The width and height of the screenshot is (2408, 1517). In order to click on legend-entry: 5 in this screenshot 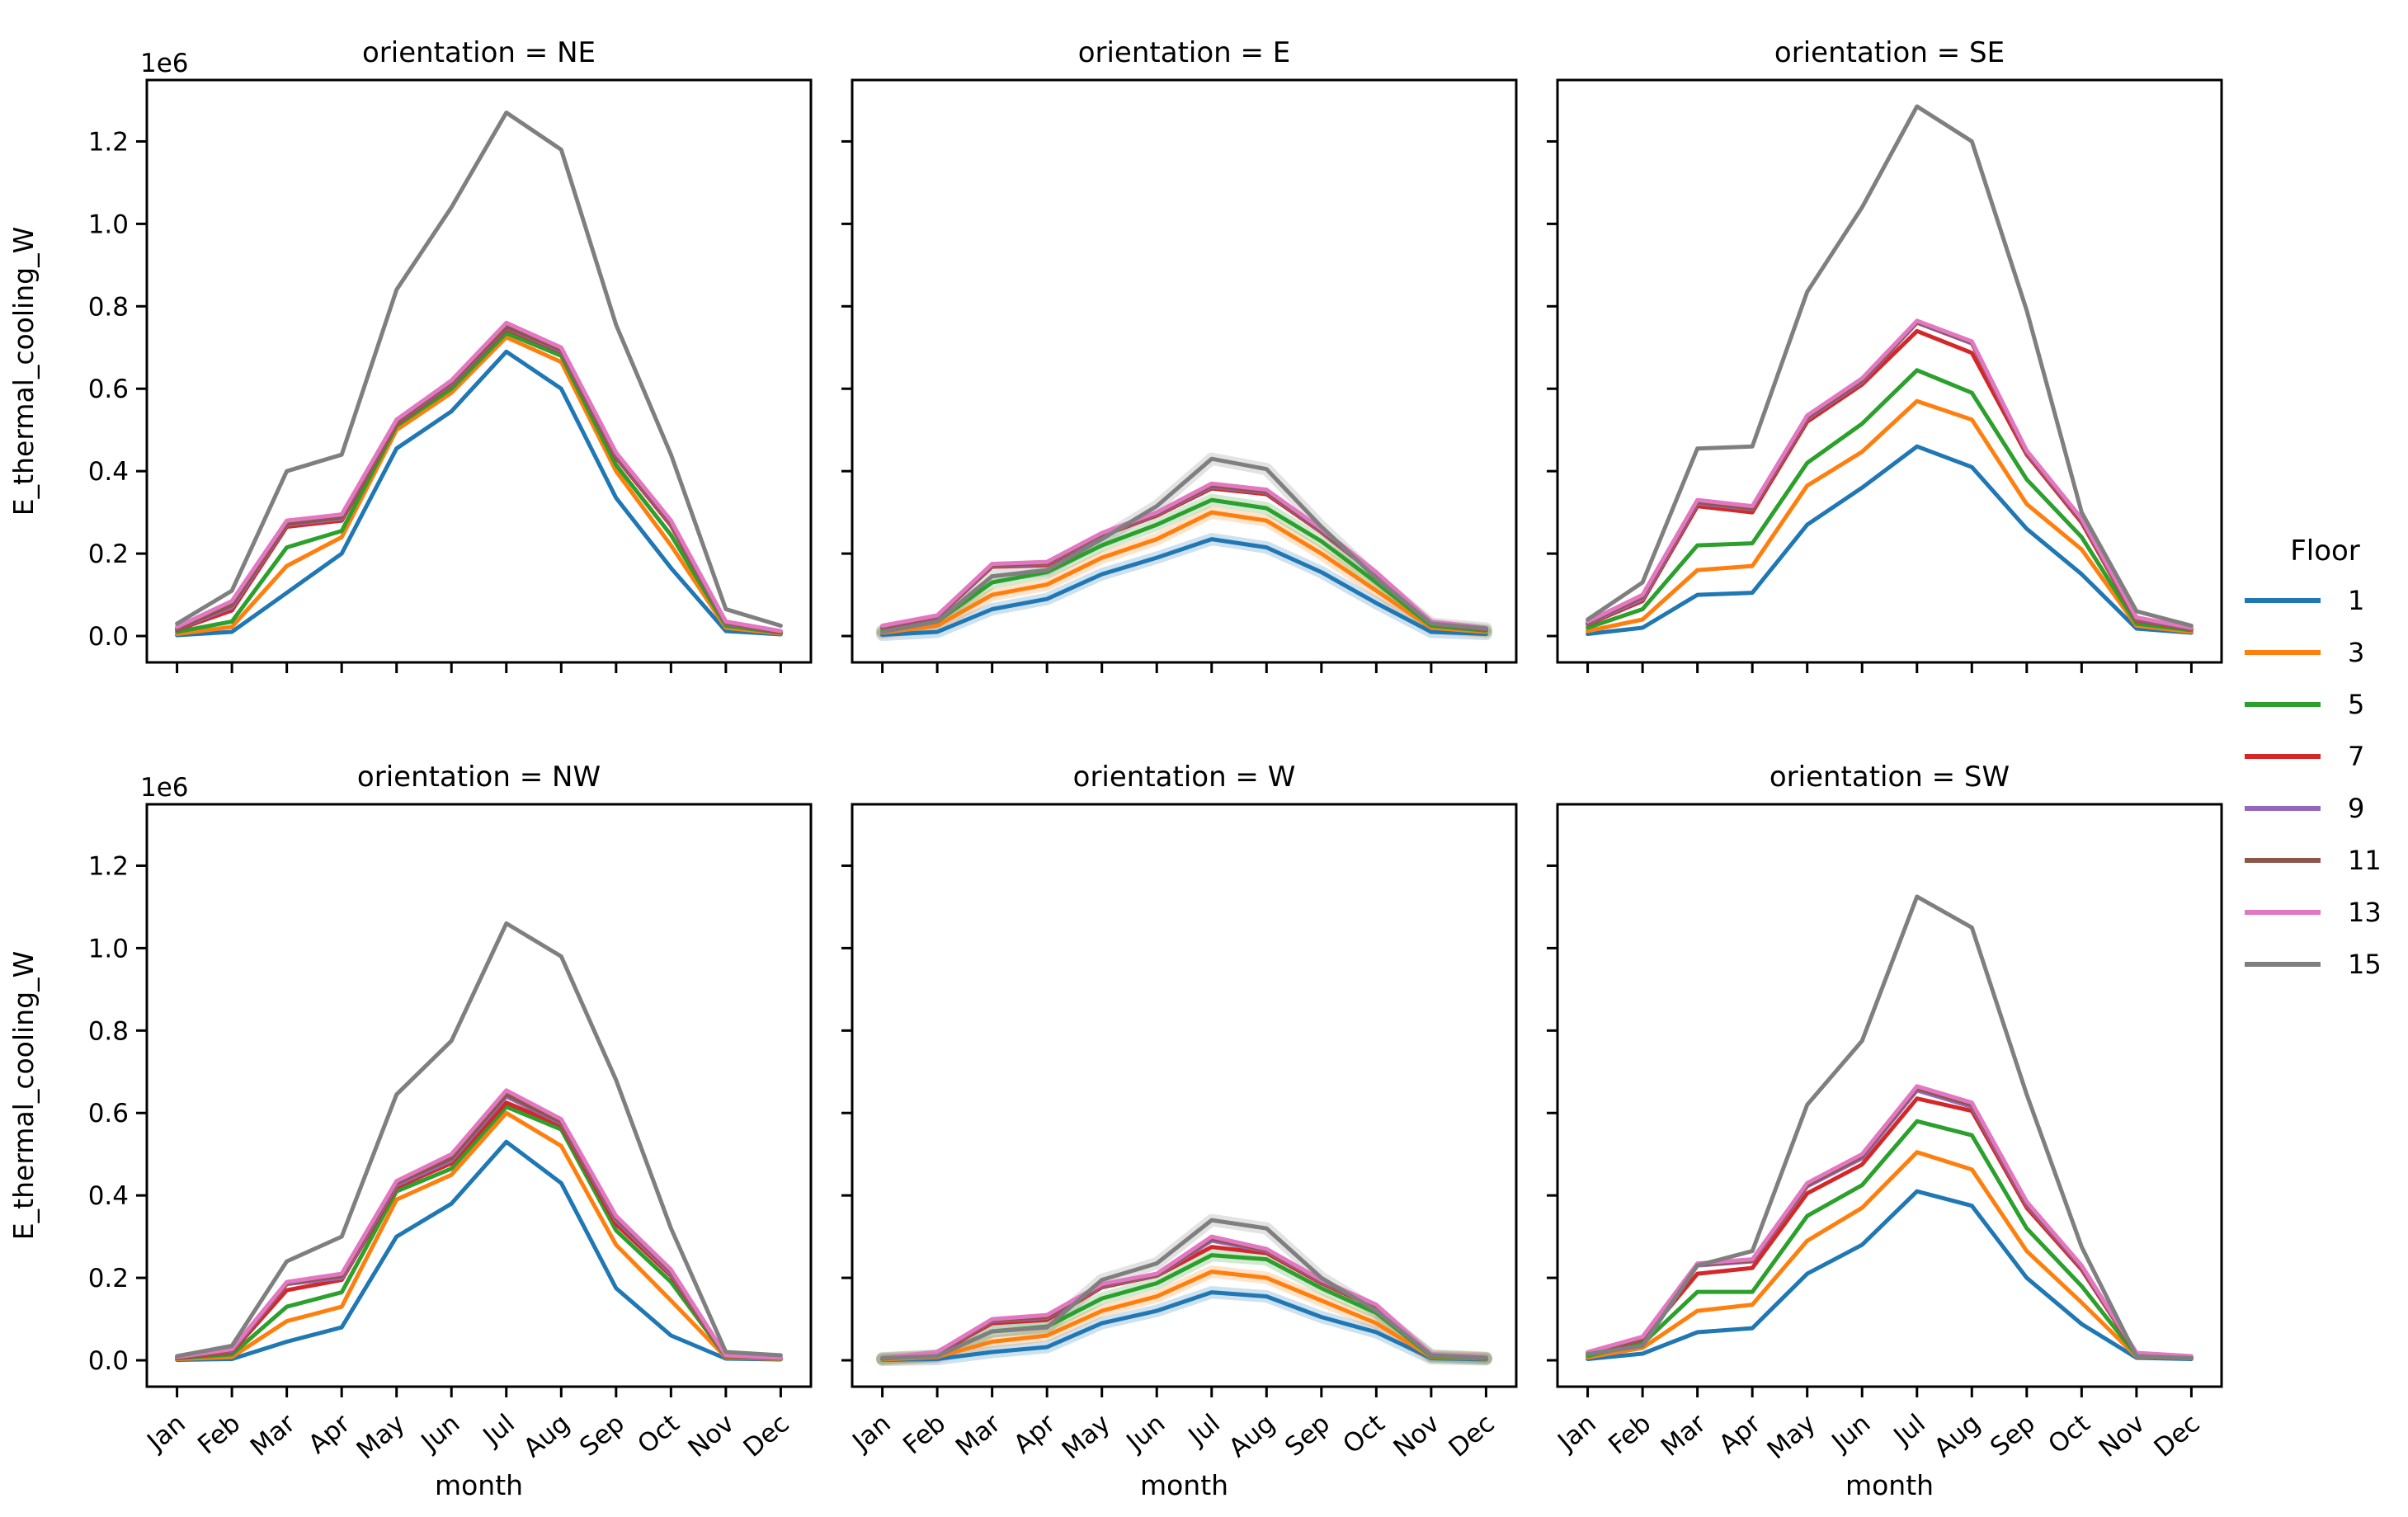, I will do `click(2324, 704)`.